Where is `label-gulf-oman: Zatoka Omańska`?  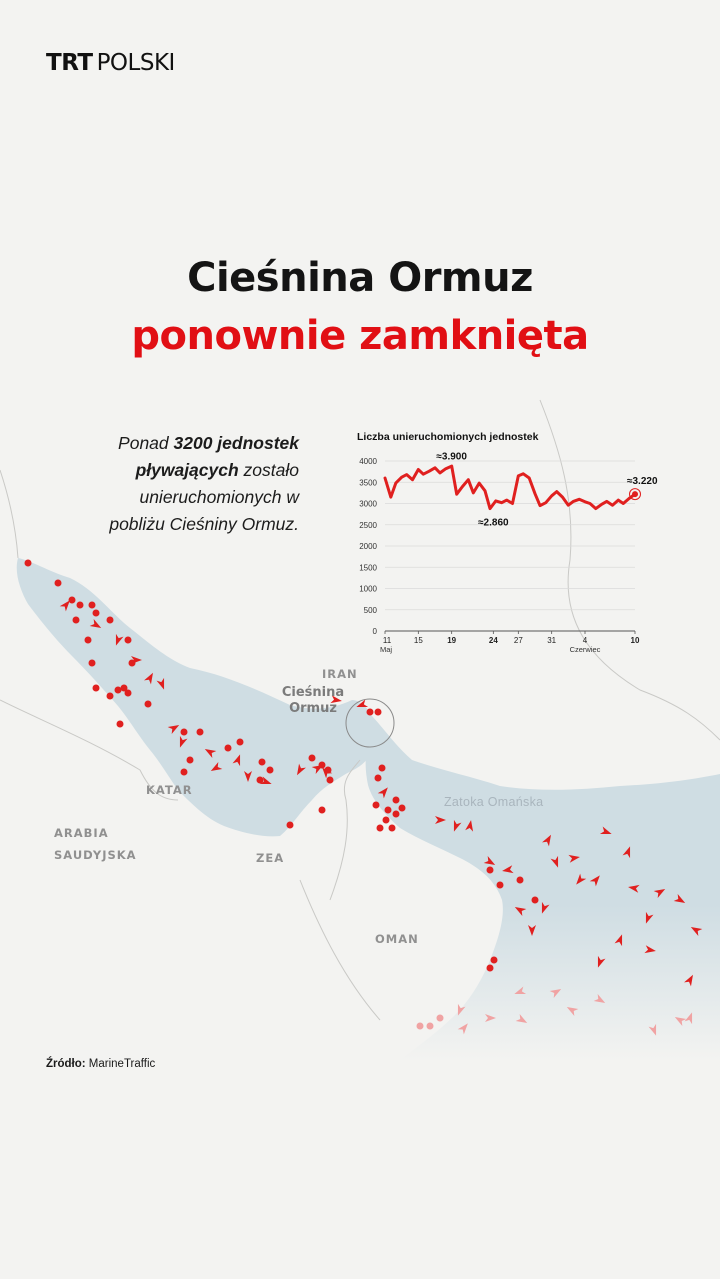
label-gulf-oman: Zatoka Omańska is located at coordinates (494, 802).